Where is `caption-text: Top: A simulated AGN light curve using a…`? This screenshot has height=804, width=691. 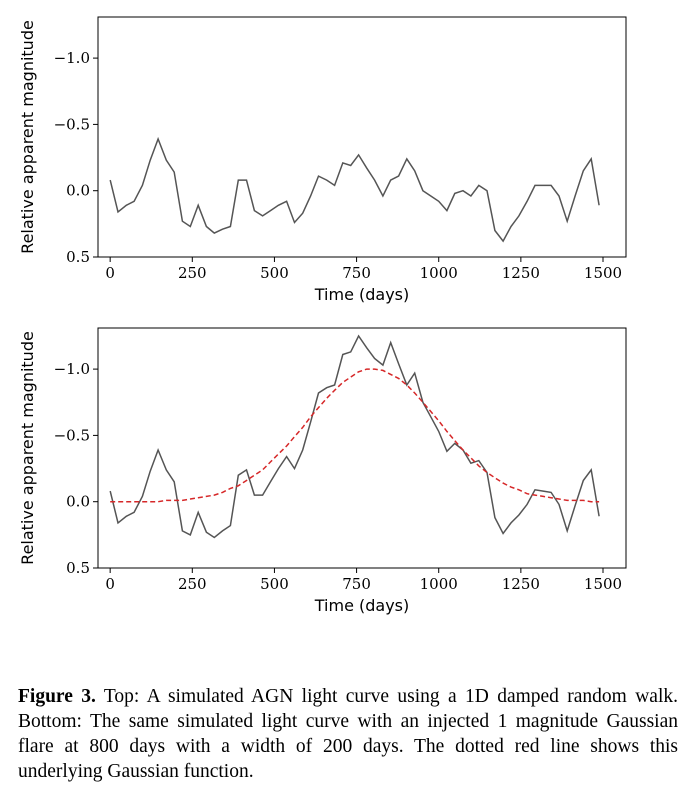
caption-text: Top: A simulated AGN light curve using a… is located at coordinates (348, 734).